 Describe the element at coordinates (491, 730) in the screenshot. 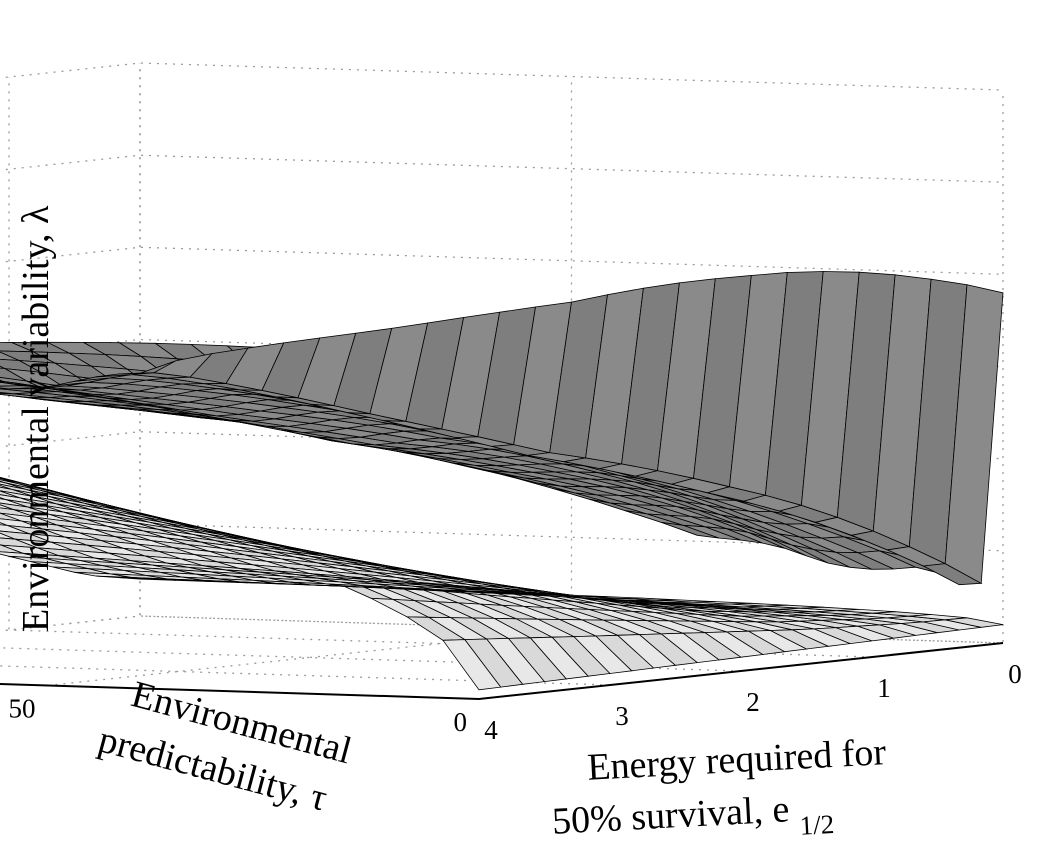

I see `x-tick-label: 4` at that location.